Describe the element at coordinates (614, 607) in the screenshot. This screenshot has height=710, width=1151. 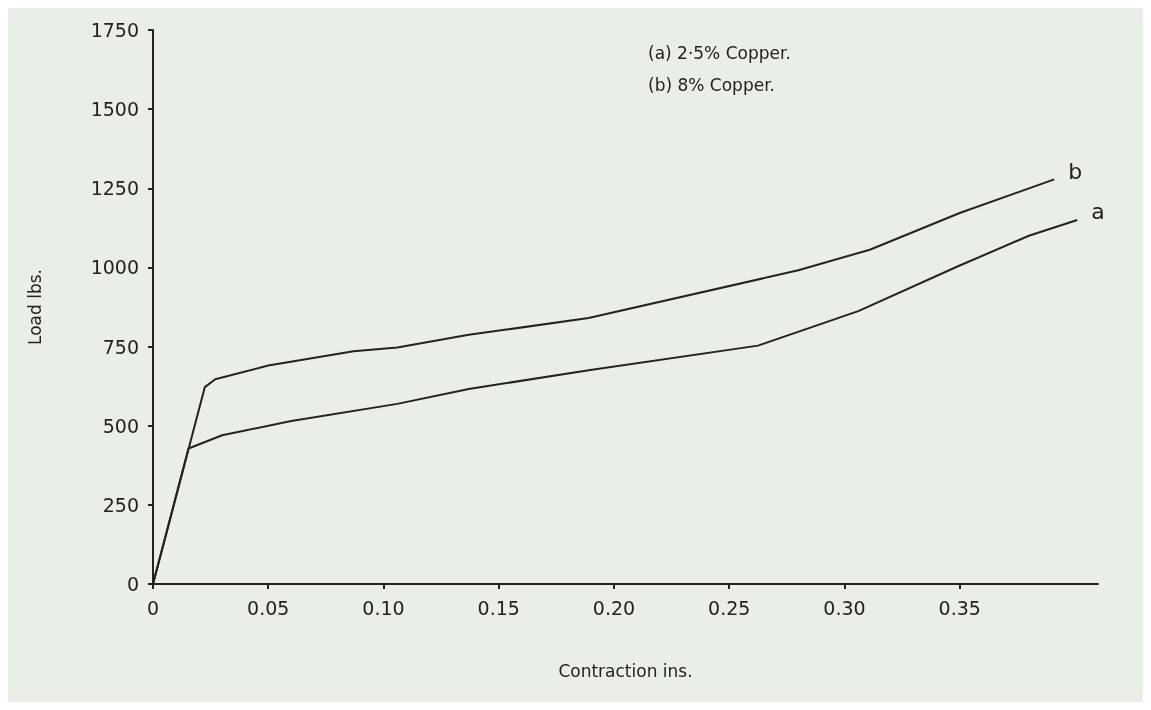
I see `x-tick-label: 0.20` at that location.